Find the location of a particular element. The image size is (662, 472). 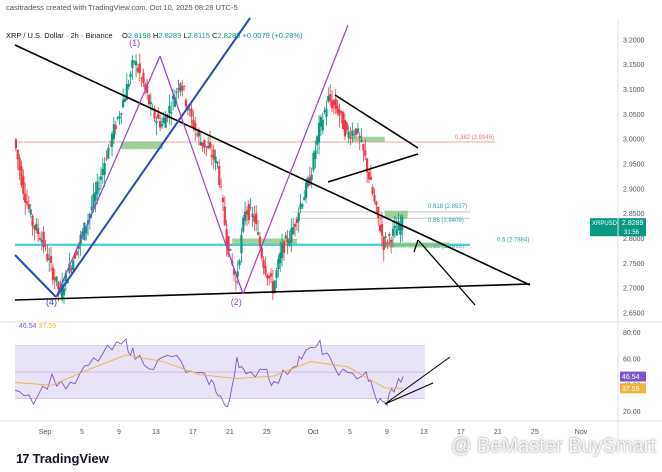

price-axis-tick: 2.7500 is located at coordinates (634, 264).